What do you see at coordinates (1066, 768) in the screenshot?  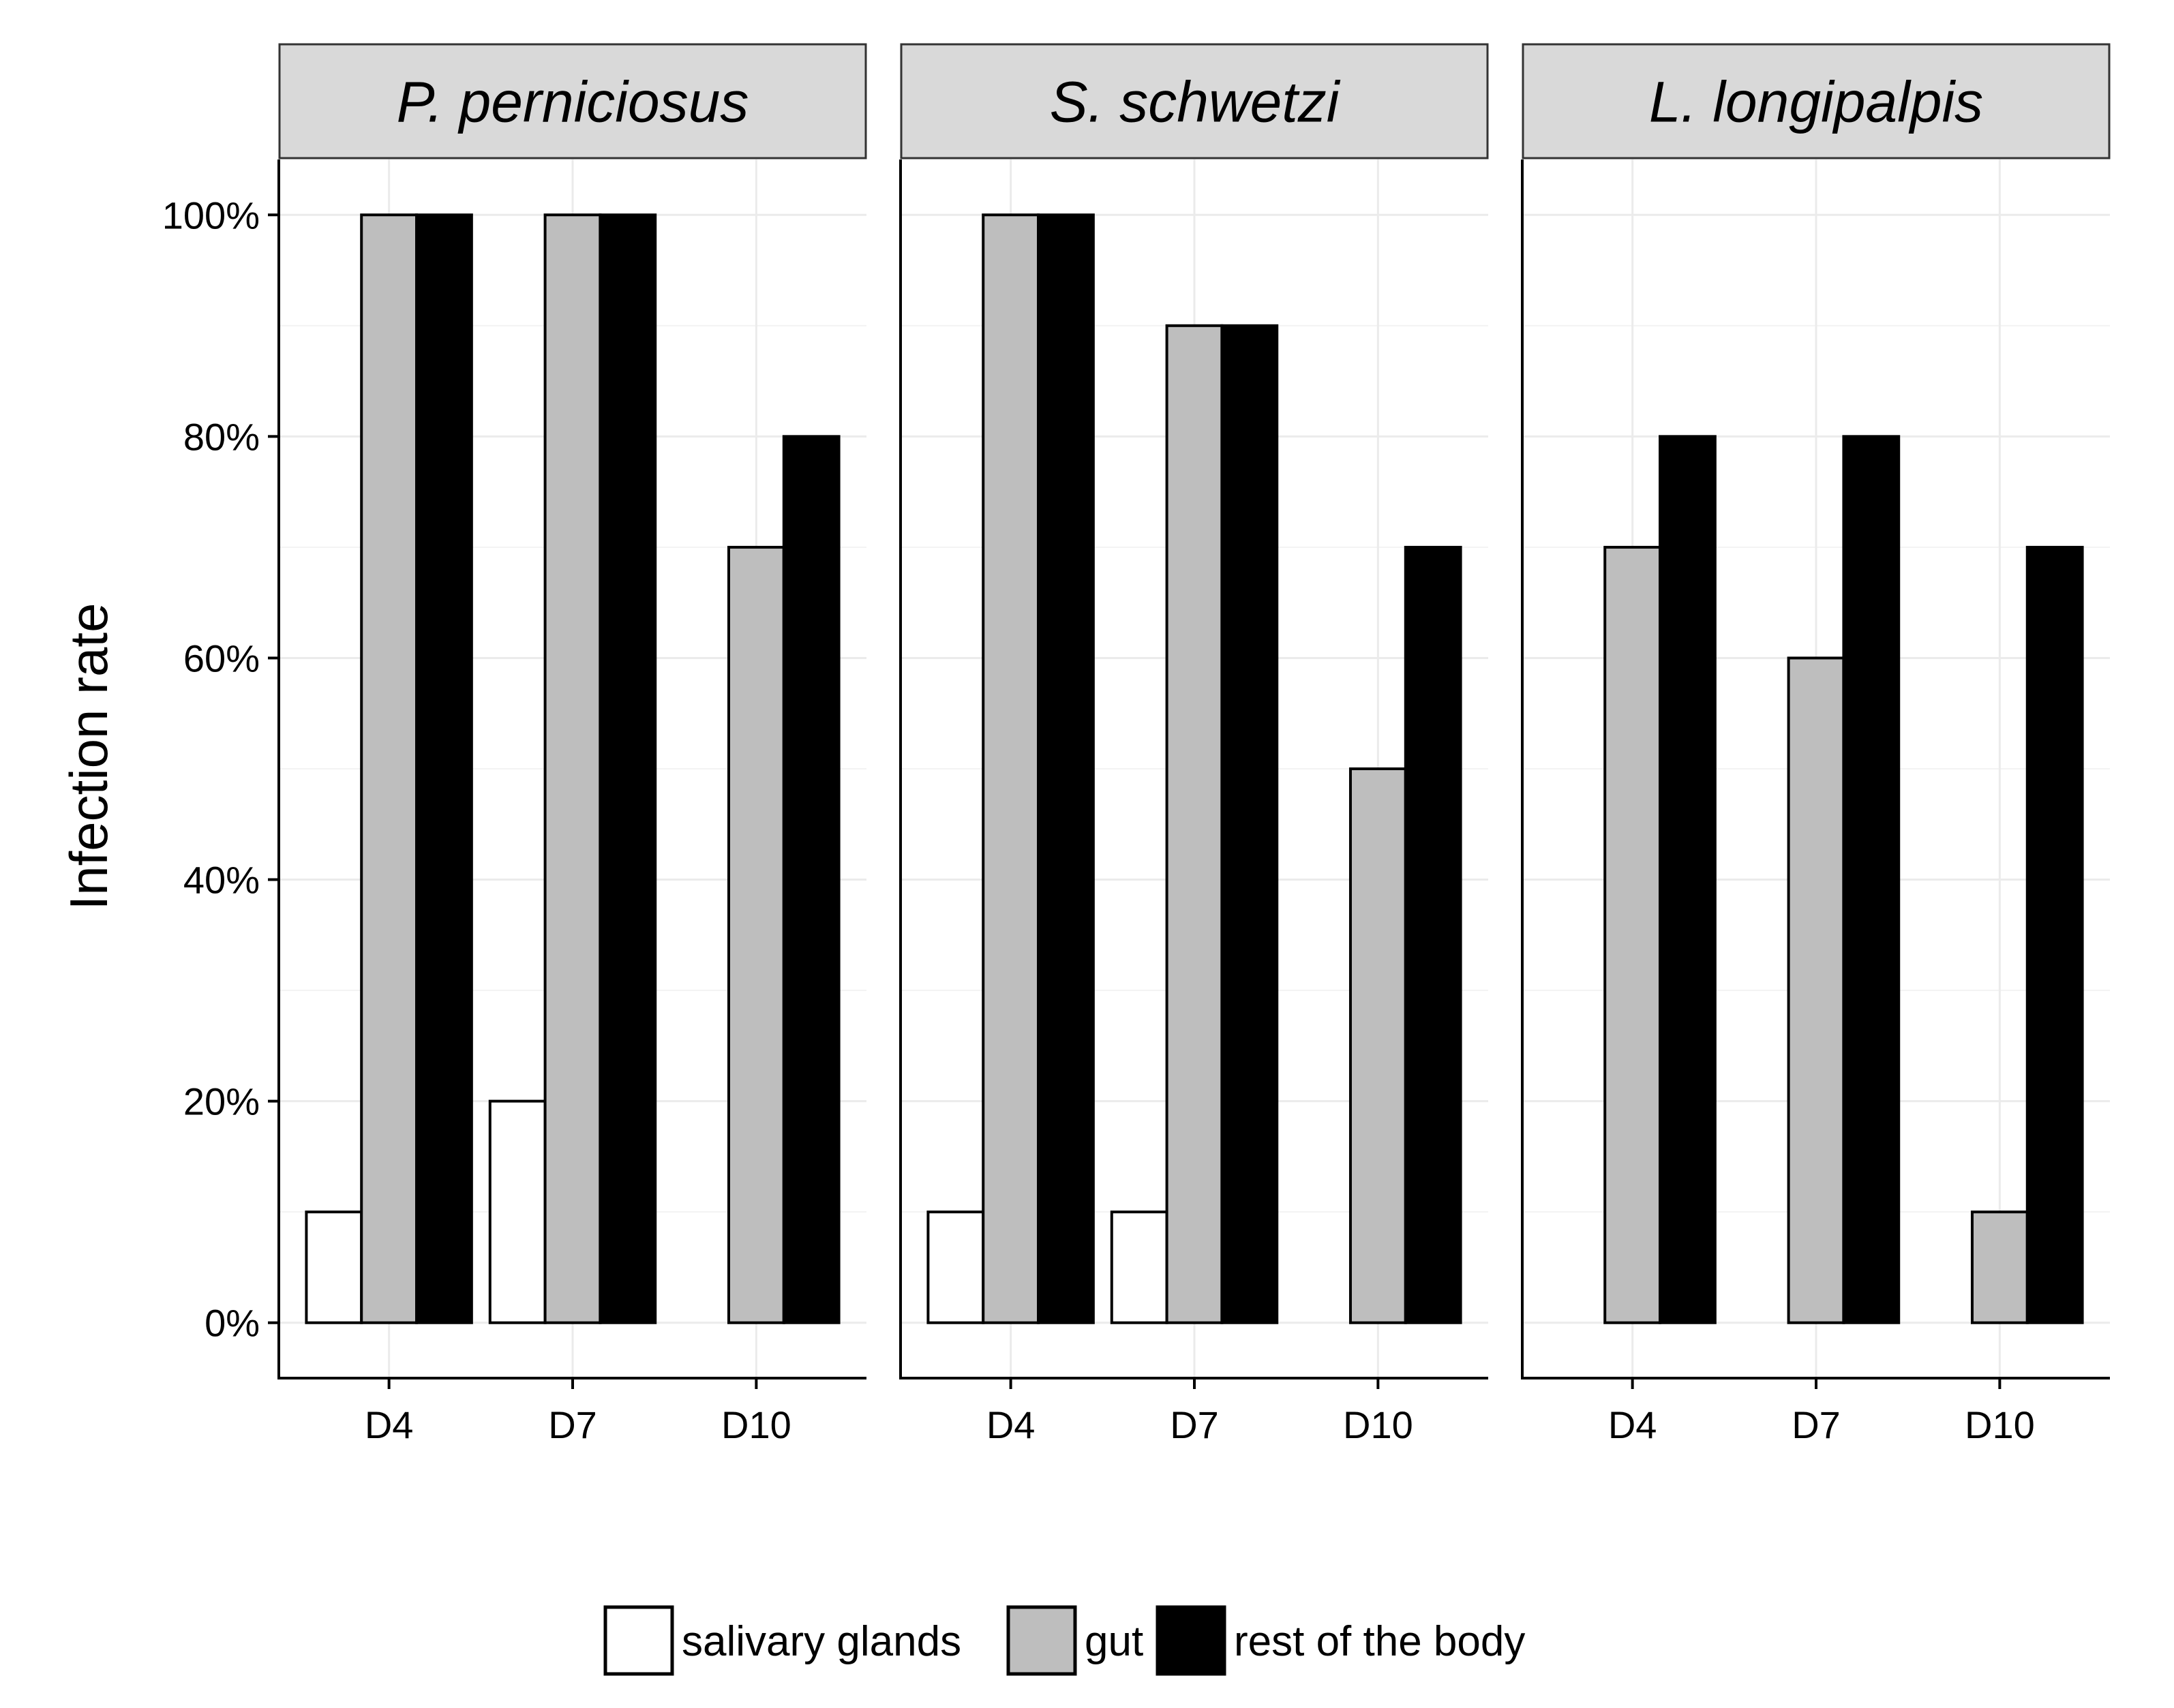 I see `bar-s-schwetzi-d4-rest-of-the-body` at bounding box center [1066, 768].